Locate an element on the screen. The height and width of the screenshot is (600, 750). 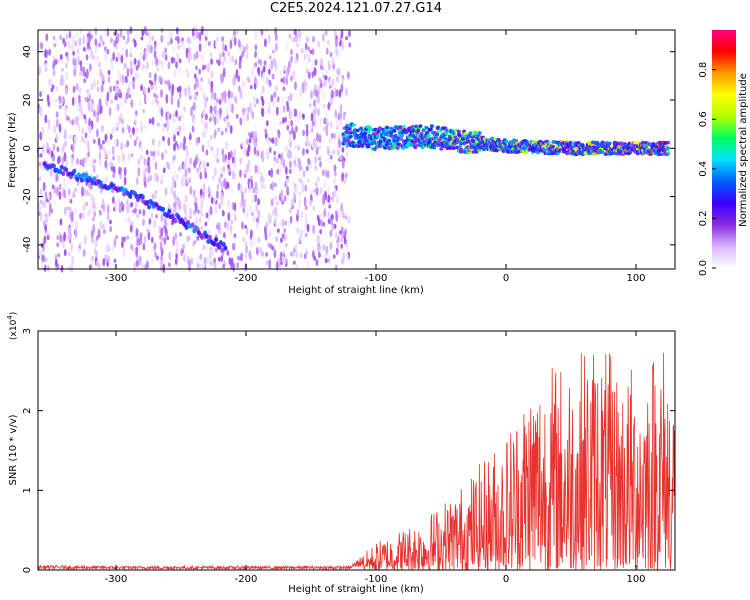
x-tick-label: -100 is located at coordinates (376, 579).